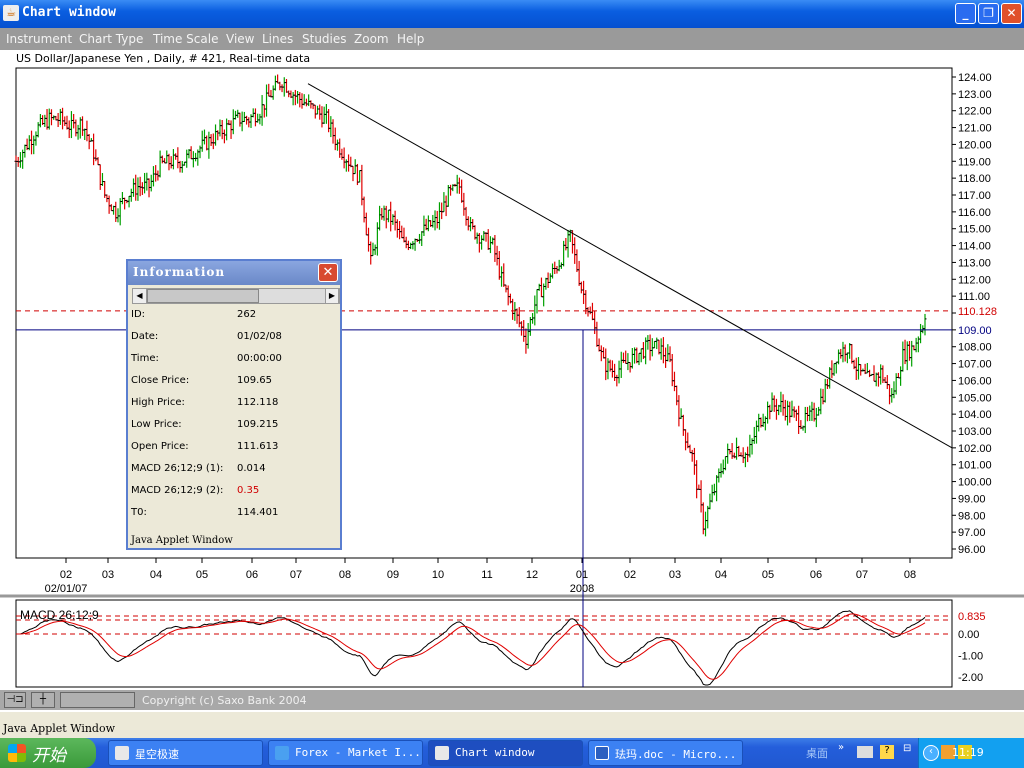 This screenshot has height=768, width=1024. Describe the element at coordinates (965, 752) in the screenshot. I see `network-warning-icon` at that location.